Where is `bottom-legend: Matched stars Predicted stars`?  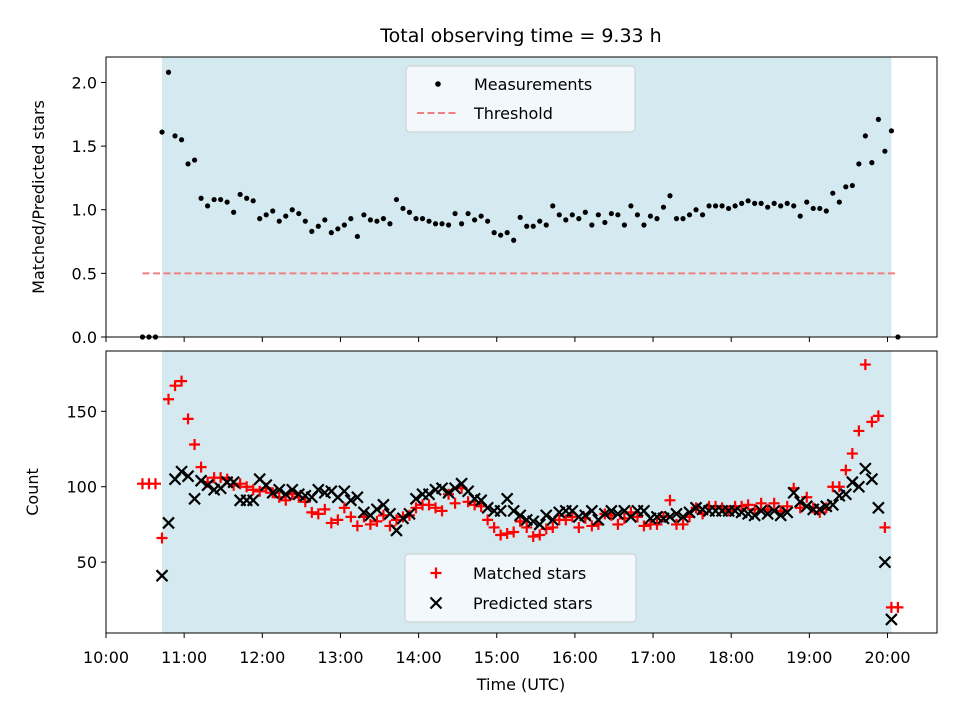
bottom-legend: Matched stars Predicted stars is located at coordinates (520, 588).